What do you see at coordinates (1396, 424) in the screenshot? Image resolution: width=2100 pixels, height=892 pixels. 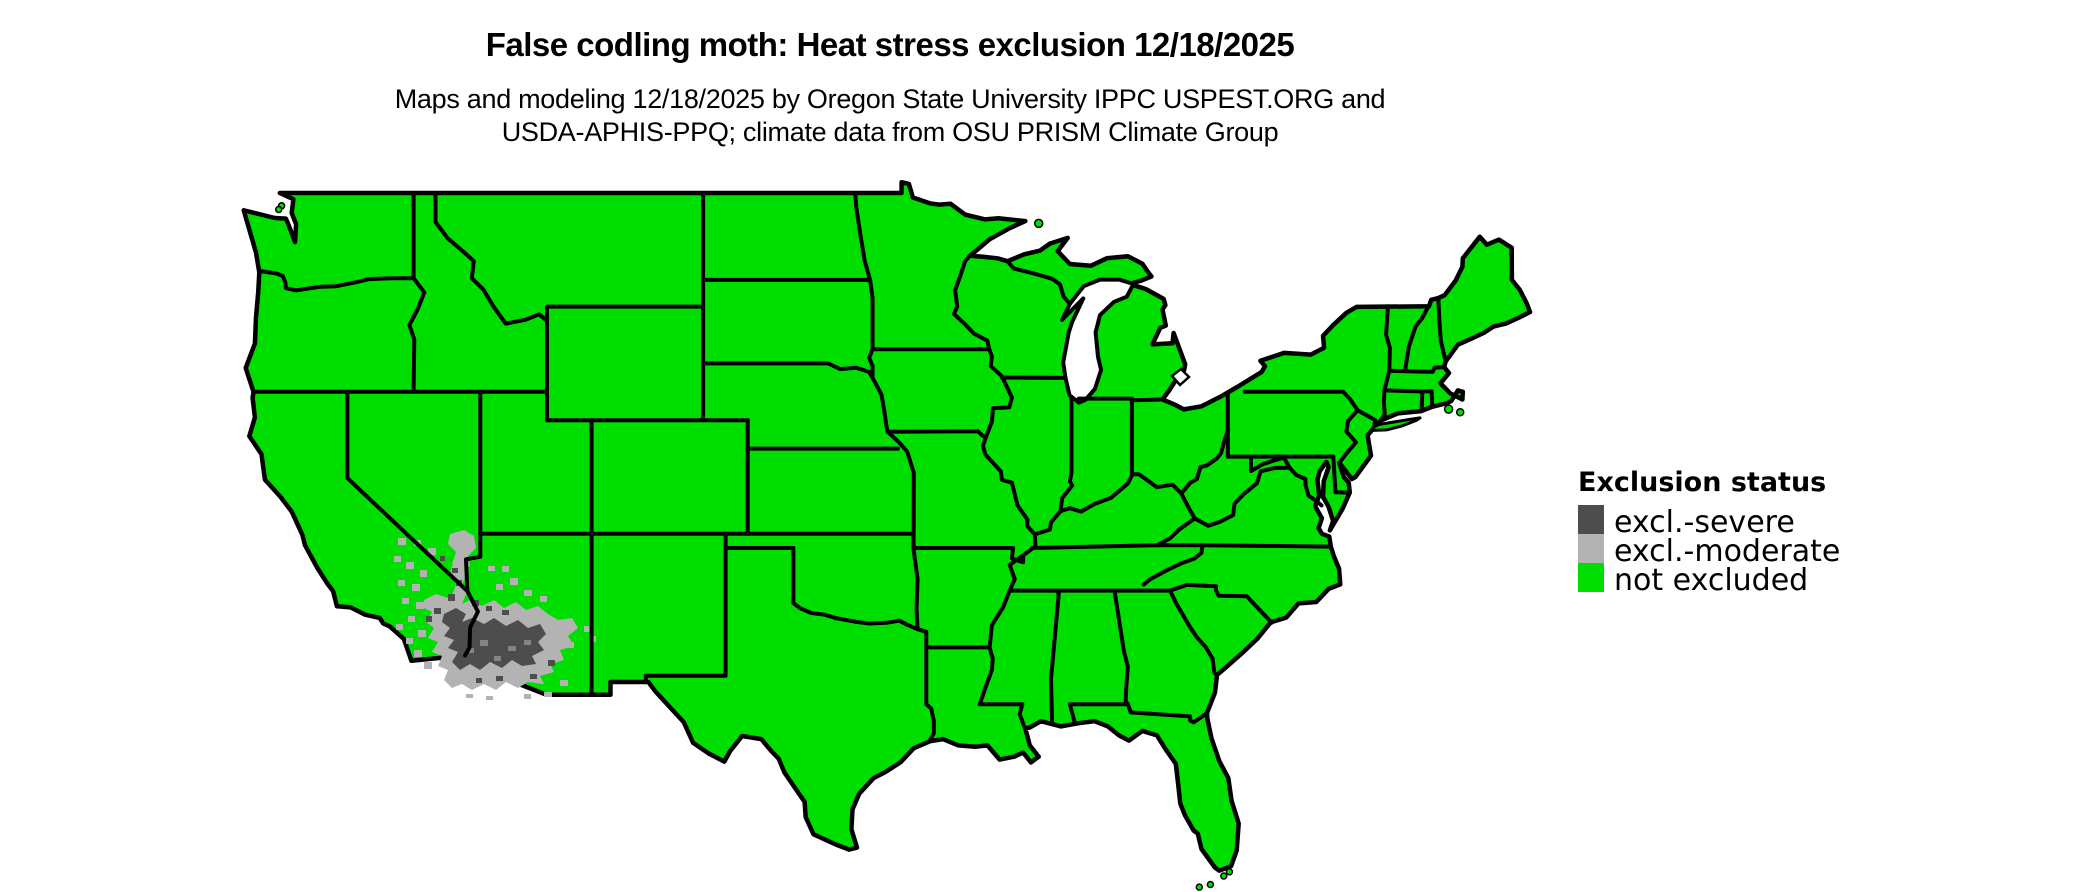 I see `long-island` at bounding box center [1396, 424].